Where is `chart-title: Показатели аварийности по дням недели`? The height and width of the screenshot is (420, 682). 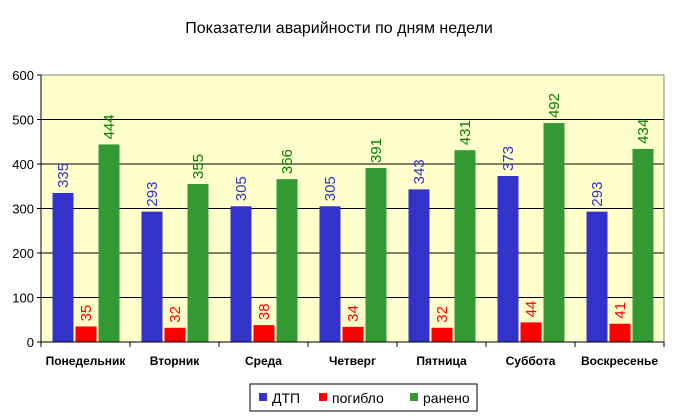
chart-title: Показатели аварийности по дням недели is located at coordinates (339, 28).